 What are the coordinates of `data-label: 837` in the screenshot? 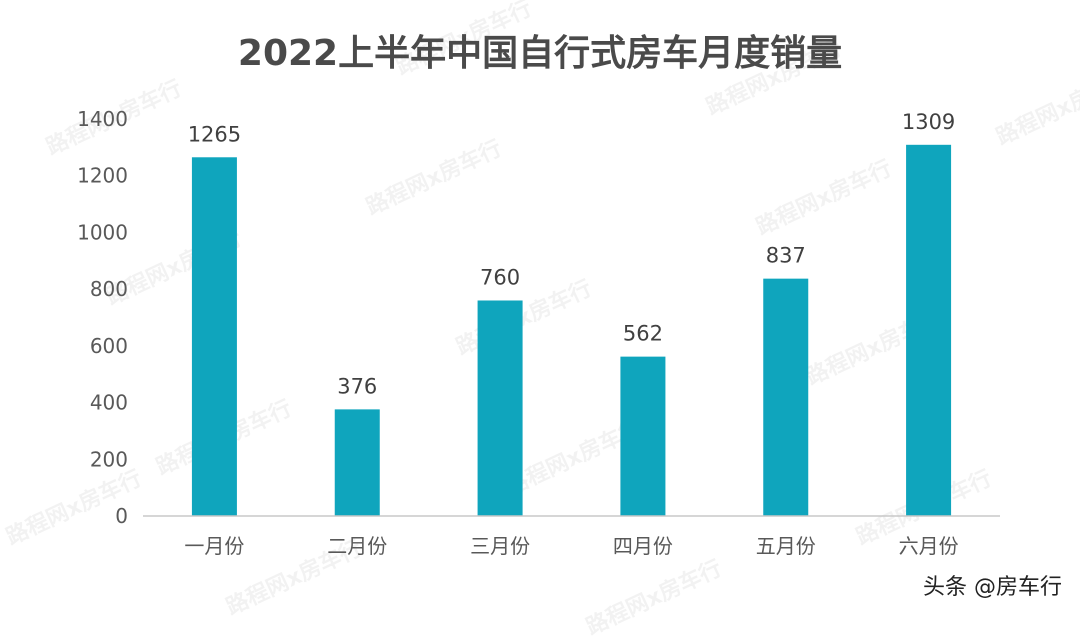 It's located at (786, 256).